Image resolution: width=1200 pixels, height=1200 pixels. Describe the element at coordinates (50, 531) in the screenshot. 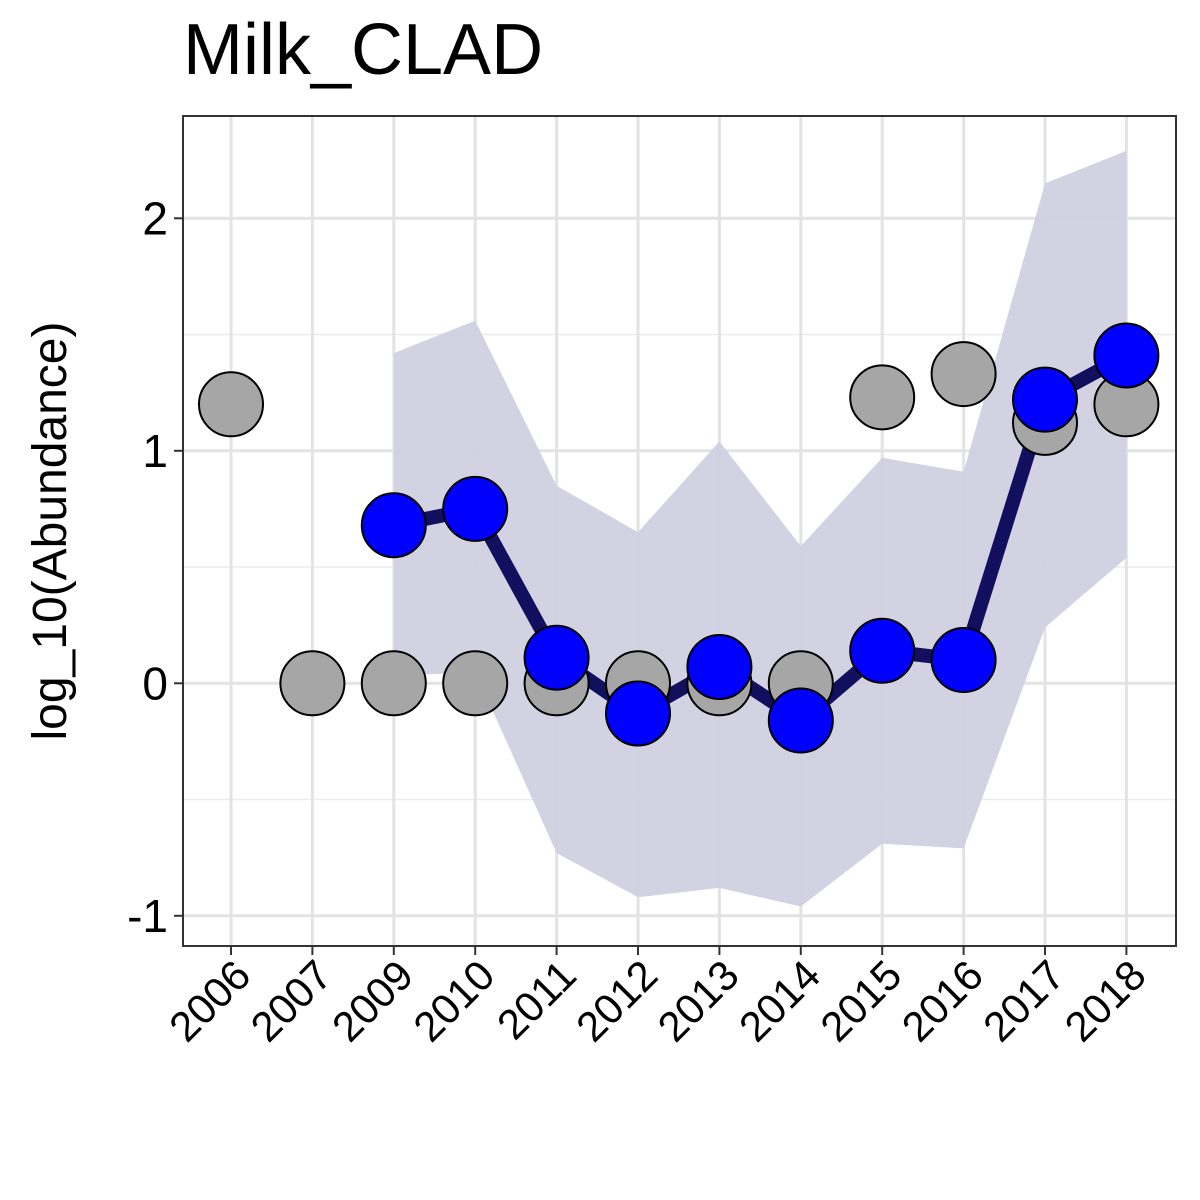

I see `y-axis-title: log_10(Abundance)` at that location.